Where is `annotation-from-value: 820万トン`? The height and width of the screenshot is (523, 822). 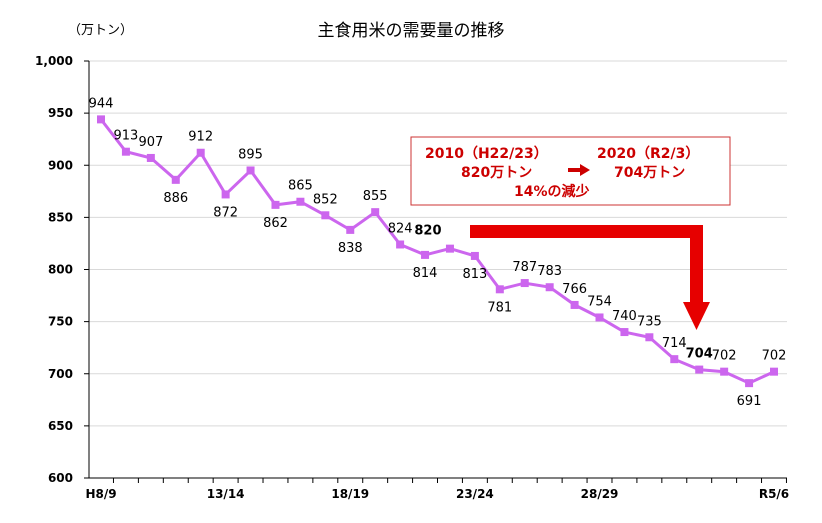
annotation-from-value: 820万トン is located at coordinates (496, 173).